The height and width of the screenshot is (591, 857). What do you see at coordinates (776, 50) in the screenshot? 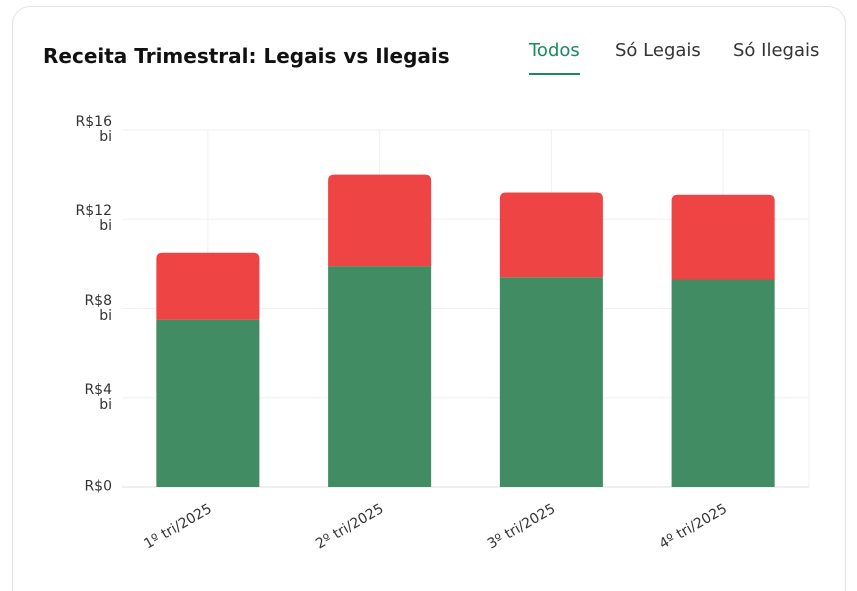
I see `tab: Só Ilegais` at bounding box center [776, 50].